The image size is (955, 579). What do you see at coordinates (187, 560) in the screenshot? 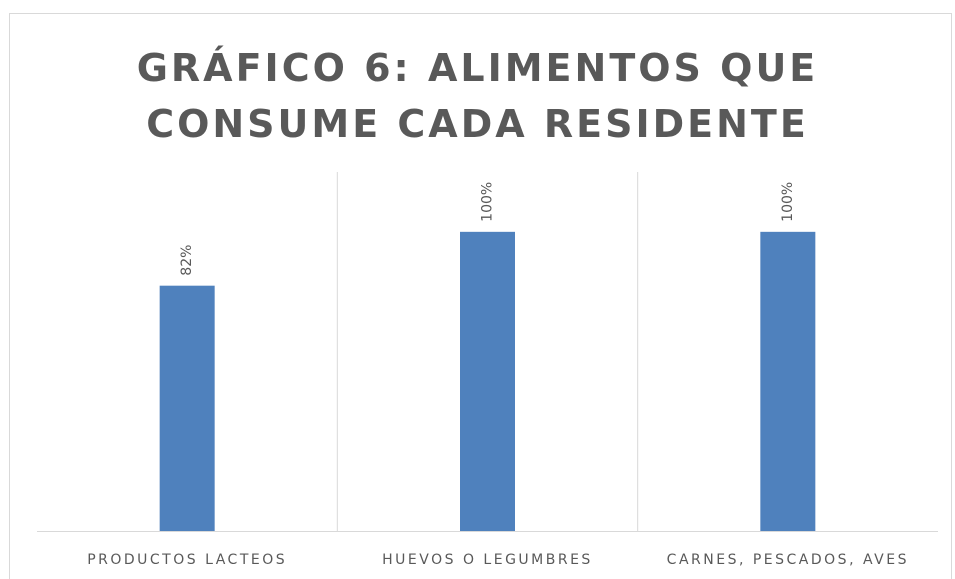
I see `x-tick-label: PRODUCTOS LACTEOS` at bounding box center [187, 560].